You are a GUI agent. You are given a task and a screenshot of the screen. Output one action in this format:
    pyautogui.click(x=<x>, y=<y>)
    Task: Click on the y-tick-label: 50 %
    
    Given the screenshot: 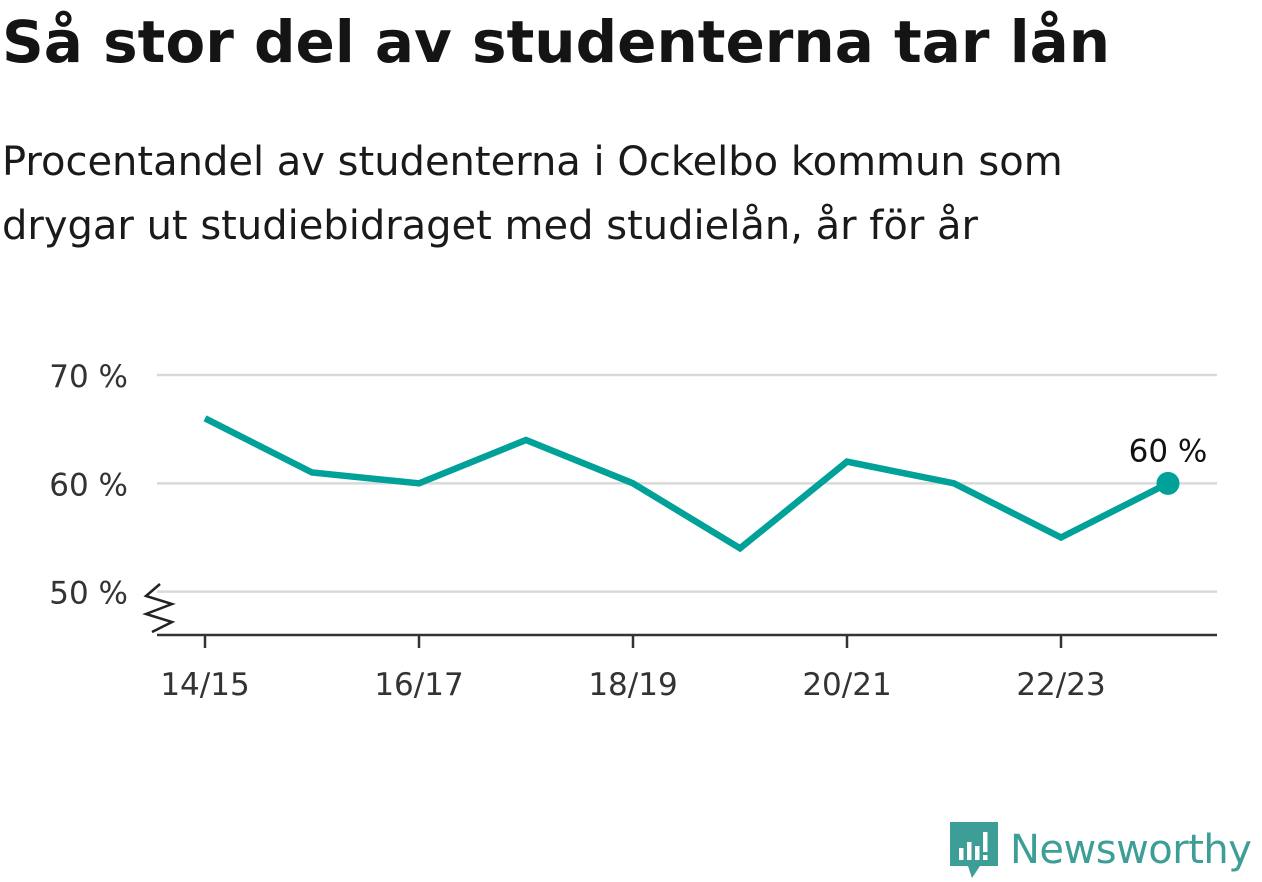 What is the action you would take?
    pyautogui.click(x=88, y=594)
    